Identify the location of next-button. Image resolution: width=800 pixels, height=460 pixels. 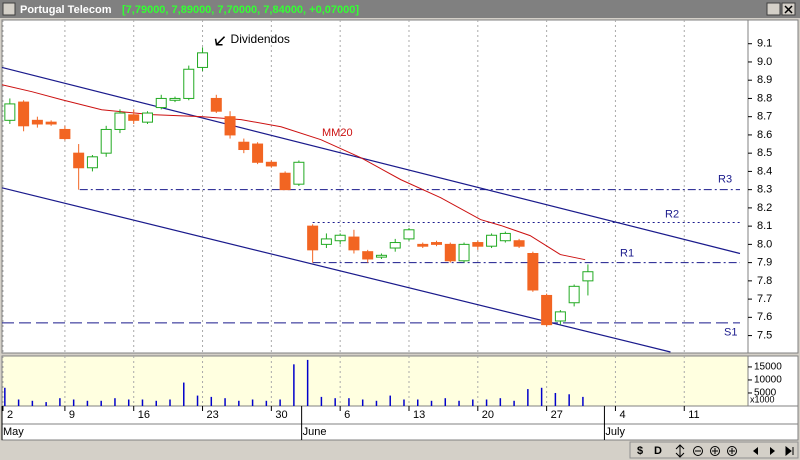
(772, 451).